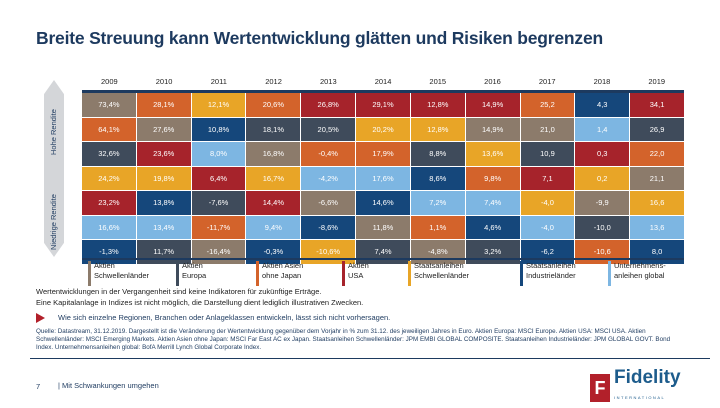  I want to click on table-cell: -0,3%, so click(273, 252).